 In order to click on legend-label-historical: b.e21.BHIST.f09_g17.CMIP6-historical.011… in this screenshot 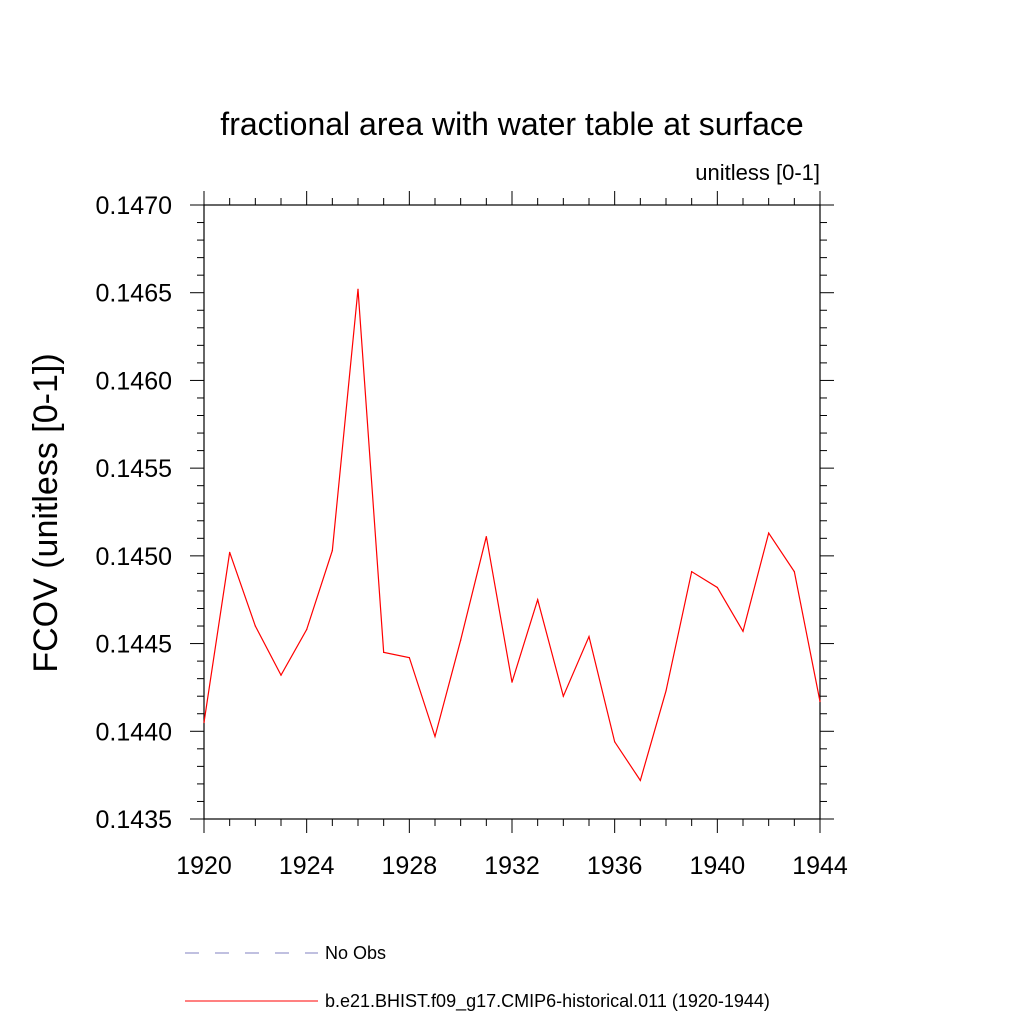, I will do `click(547, 1001)`.